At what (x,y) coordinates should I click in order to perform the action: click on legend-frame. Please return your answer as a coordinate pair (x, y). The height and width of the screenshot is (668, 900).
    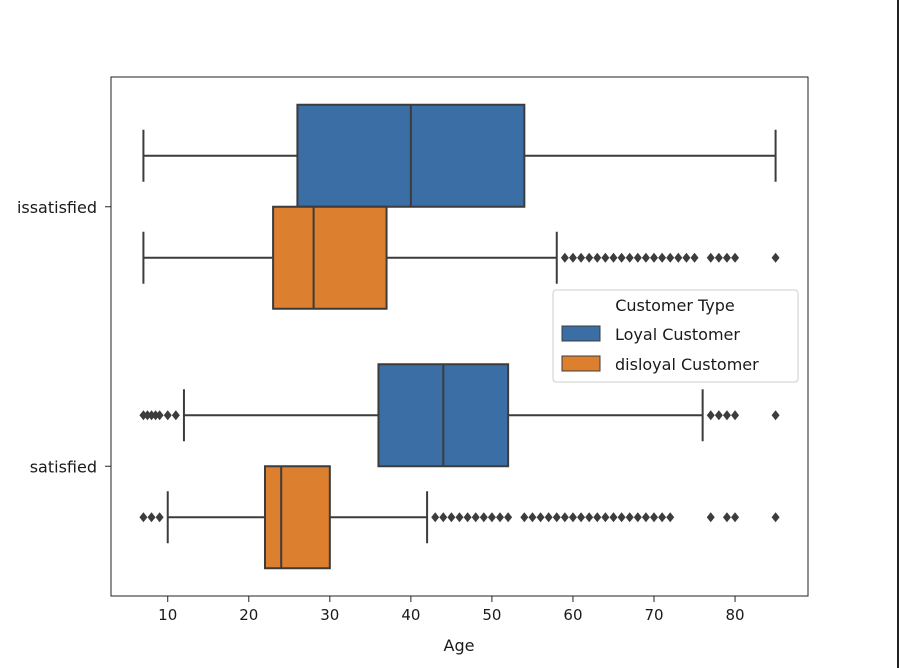
    Looking at the image, I should click on (675, 336).